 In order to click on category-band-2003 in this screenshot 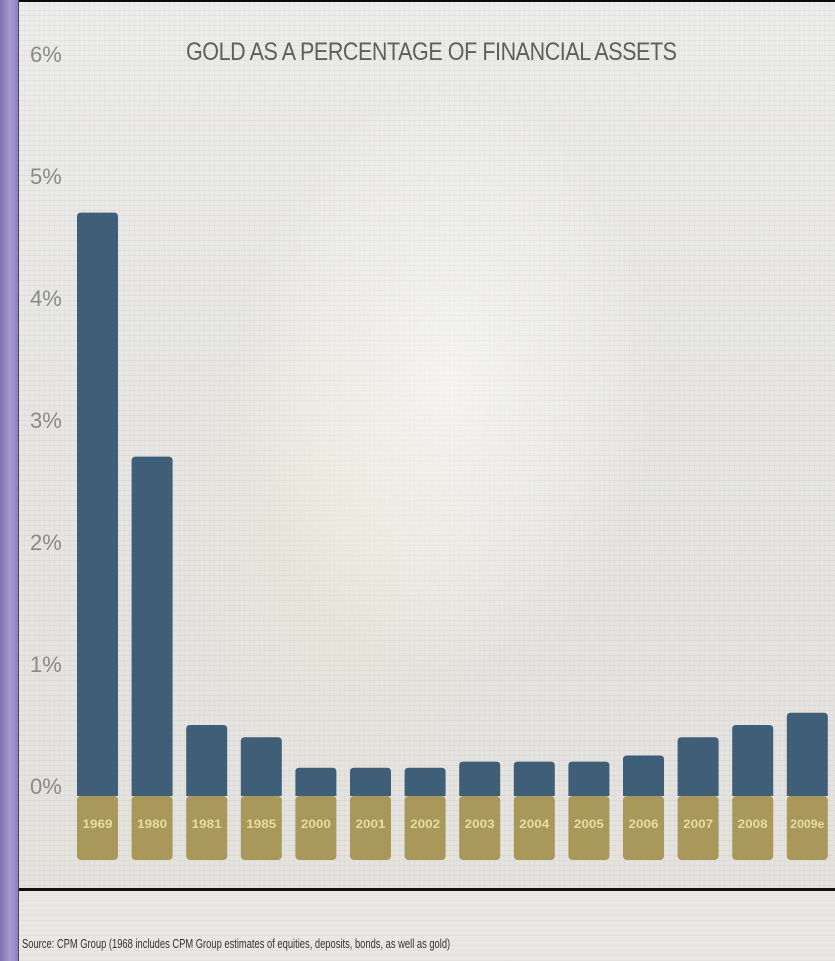, I will do `click(480, 828)`.